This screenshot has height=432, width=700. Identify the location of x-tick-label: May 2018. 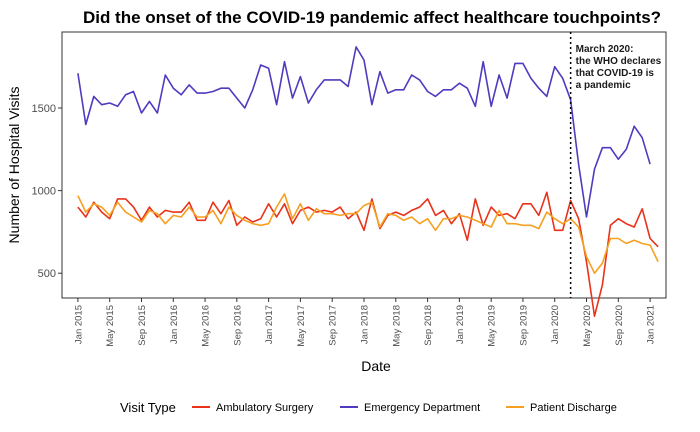
(396, 326).